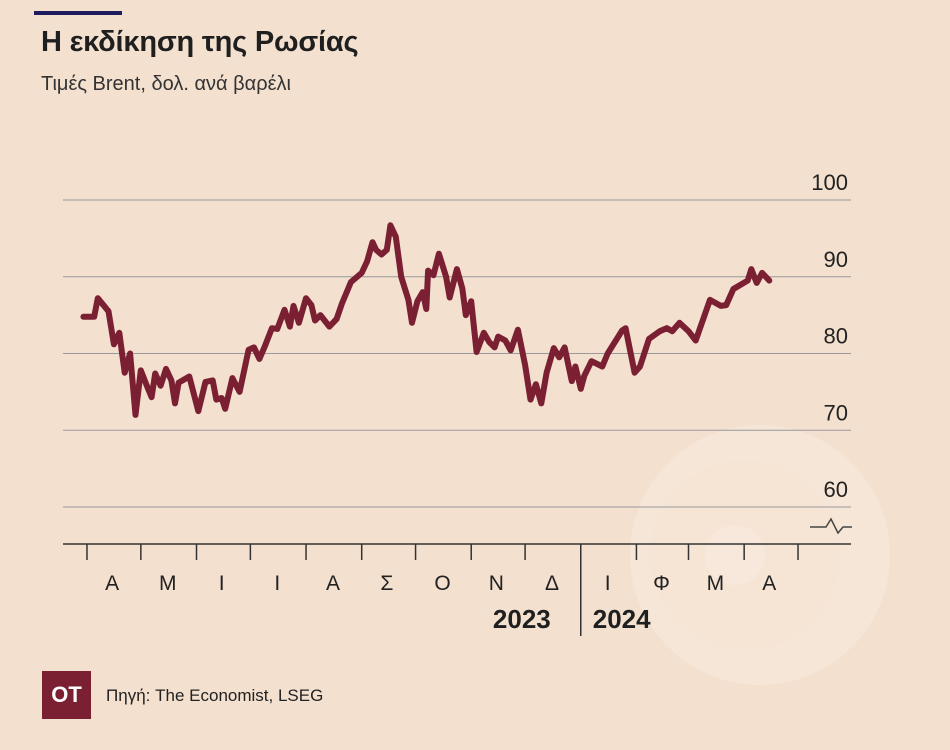  I want to click on year-label: 2024, so click(622, 619).